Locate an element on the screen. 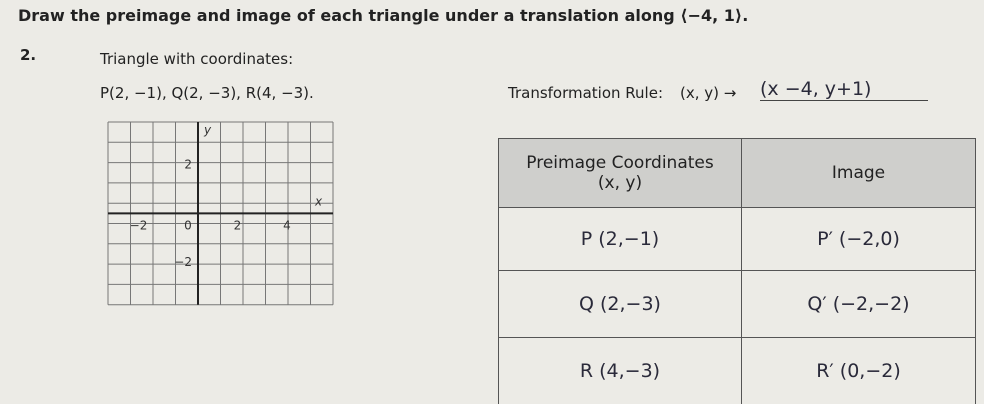  problem-number: 2. is located at coordinates (28, 55).